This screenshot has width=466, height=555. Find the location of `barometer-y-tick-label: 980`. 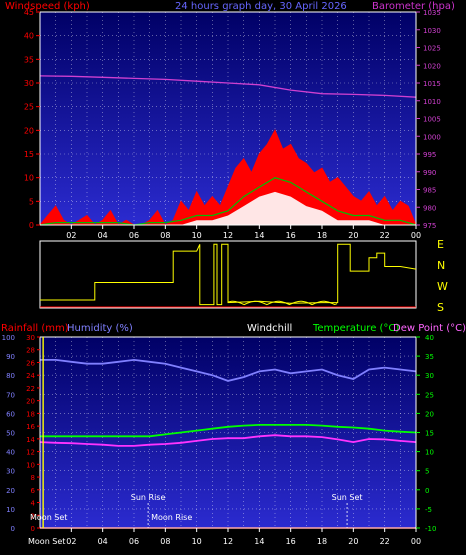

barometer-y-tick-label: 980 is located at coordinates (429, 208).